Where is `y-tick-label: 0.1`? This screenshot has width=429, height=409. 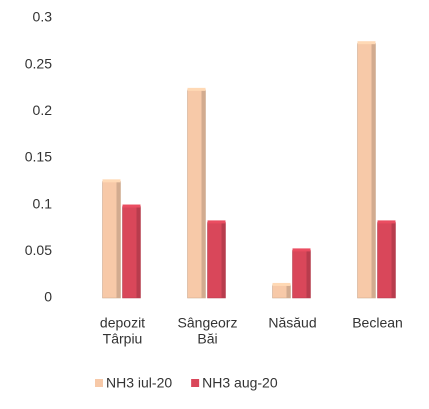
y-tick-label: 0.1 is located at coordinates (43, 203).